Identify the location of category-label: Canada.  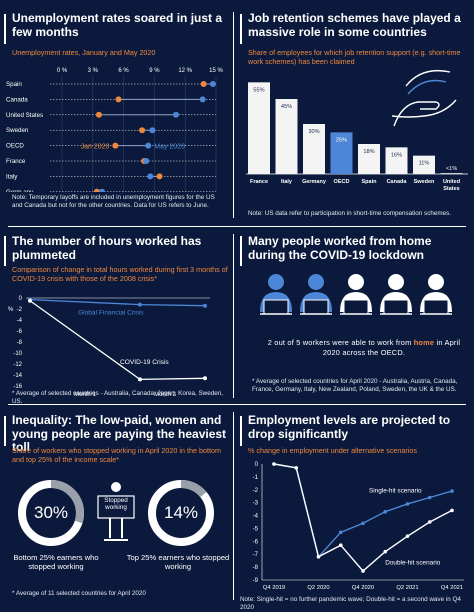
(17, 99).